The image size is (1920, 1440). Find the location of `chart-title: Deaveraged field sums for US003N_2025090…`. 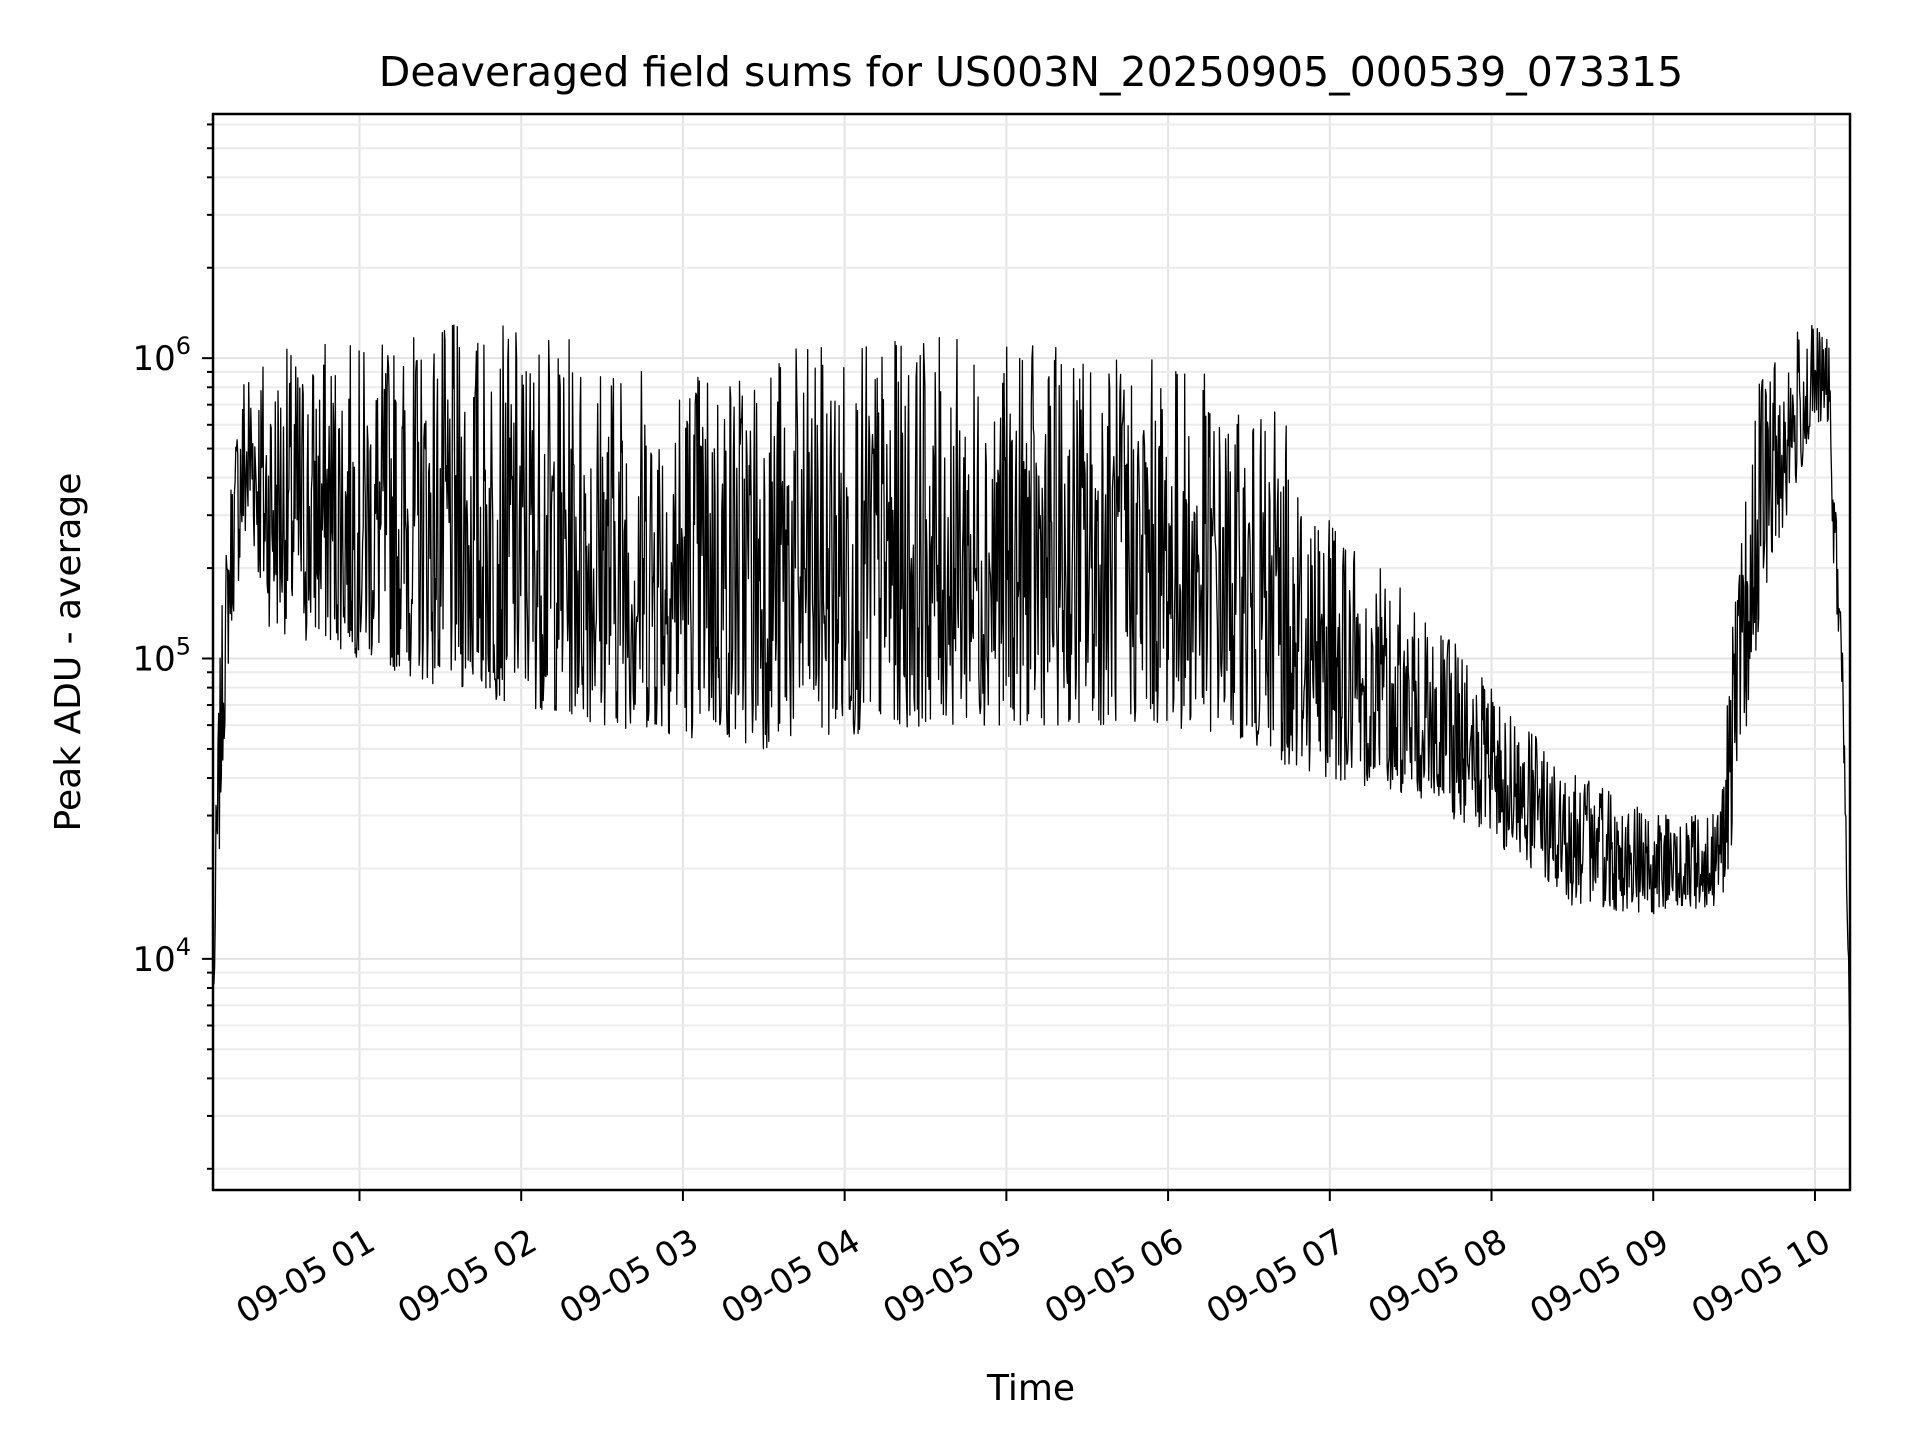

chart-title: Deaveraged field sums for US003N_2025090… is located at coordinates (1031, 72).